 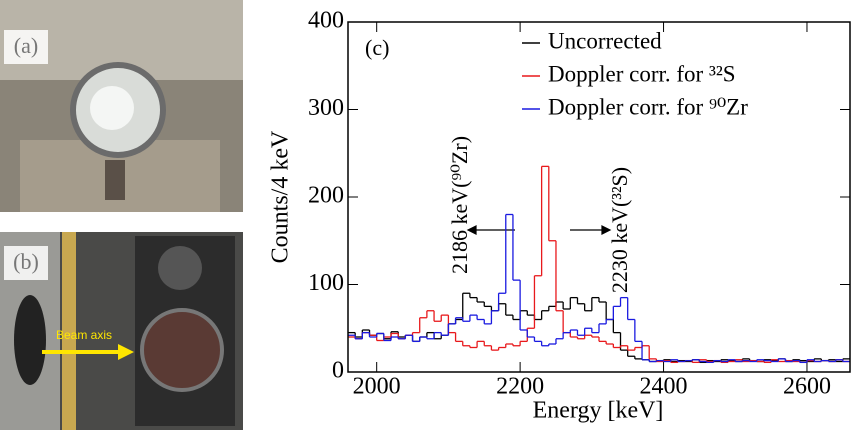 I want to click on x-tick-label: 2400, so click(x=664, y=387).